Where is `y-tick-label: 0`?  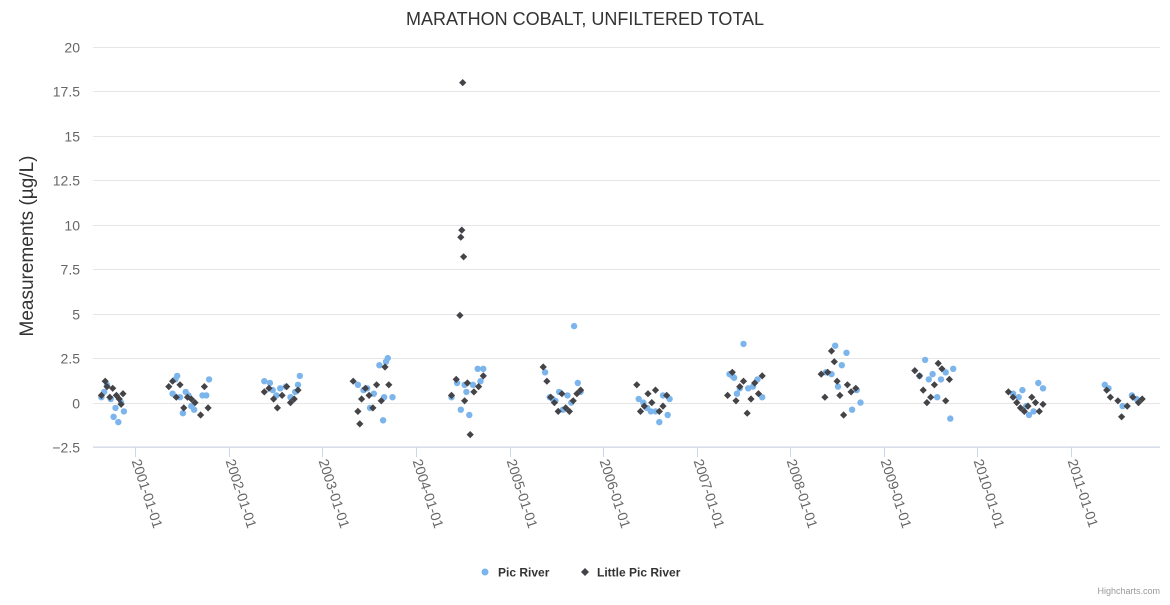 y-tick-label: 0 is located at coordinates (76, 404).